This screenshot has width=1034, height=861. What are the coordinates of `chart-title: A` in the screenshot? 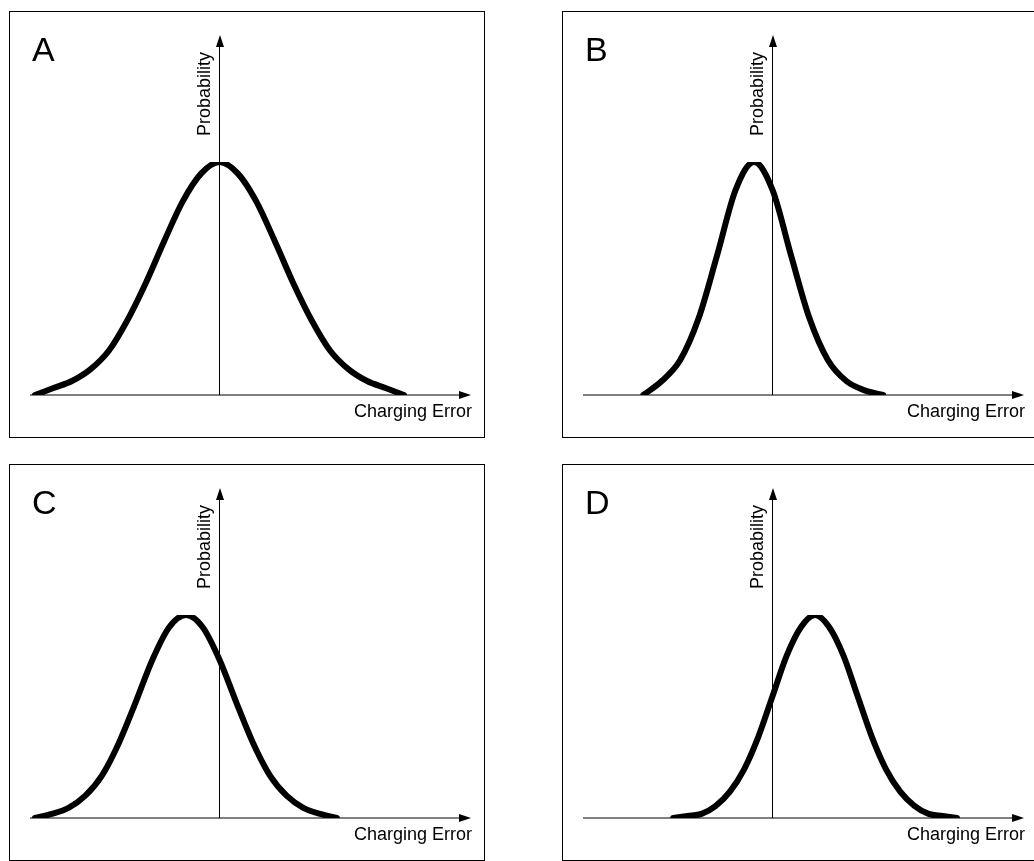 It's located at (43, 49).